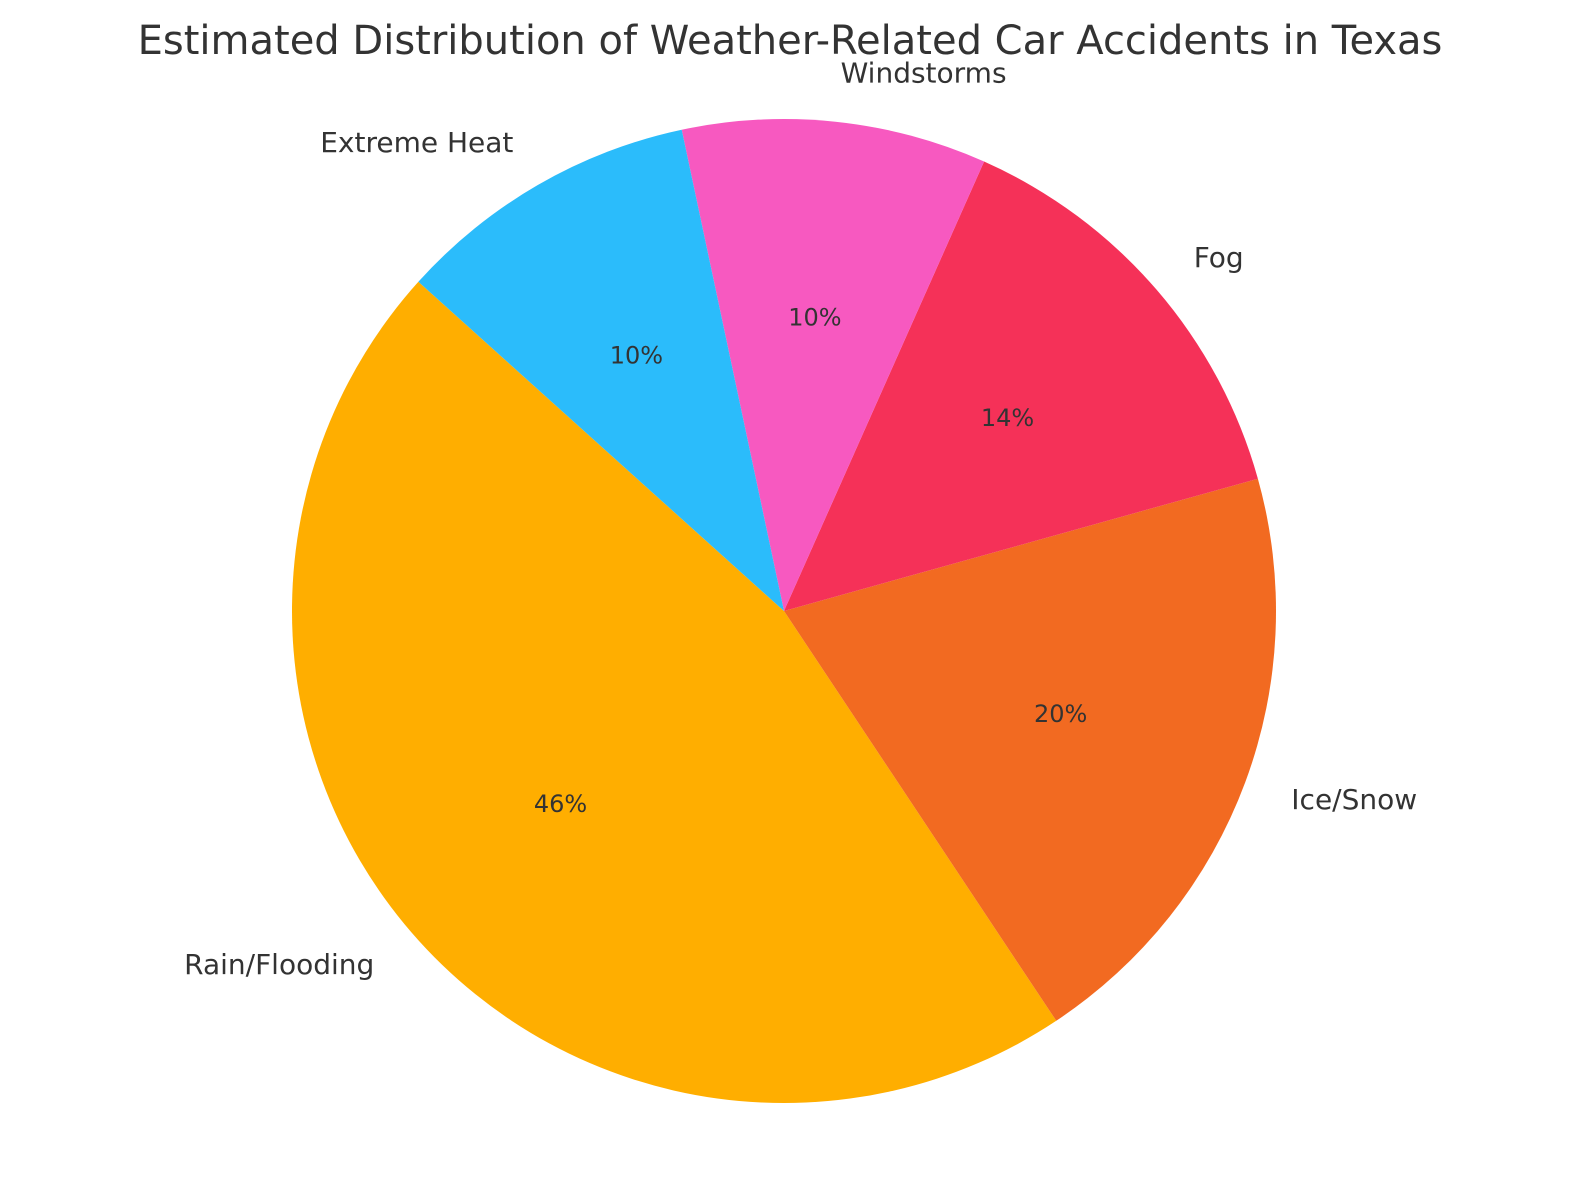 The width and height of the screenshot is (1580, 1180). Describe the element at coordinates (1060, 714) in the screenshot. I see `slice-value-label: 20%` at that location.